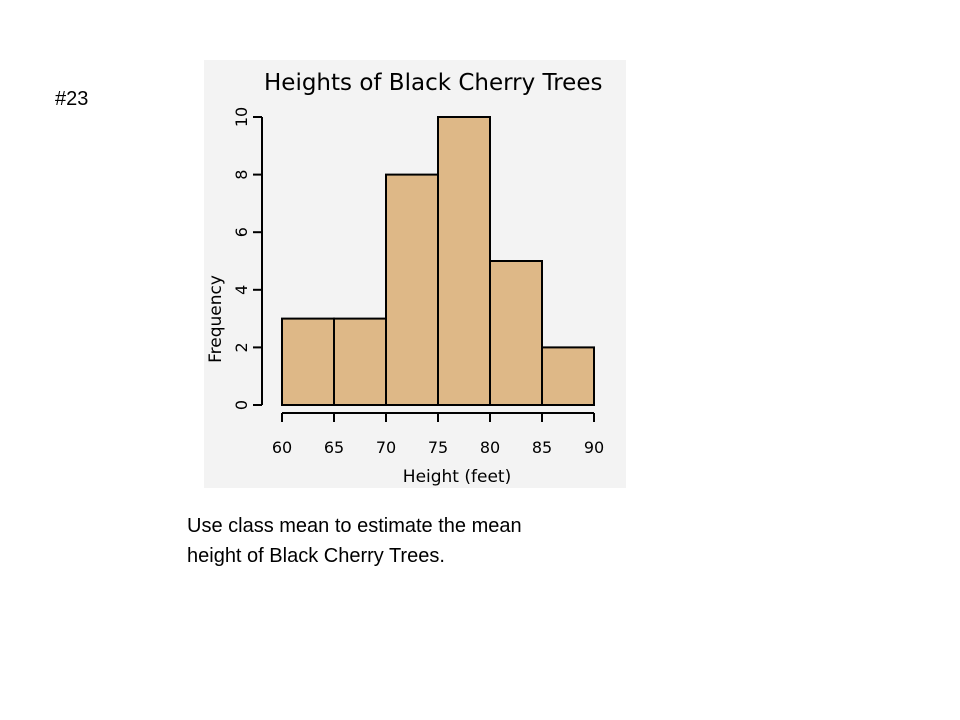 The image size is (960, 720). Describe the element at coordinates (72, 99) in the screenshot. I see `problem-number: #23` at that location.